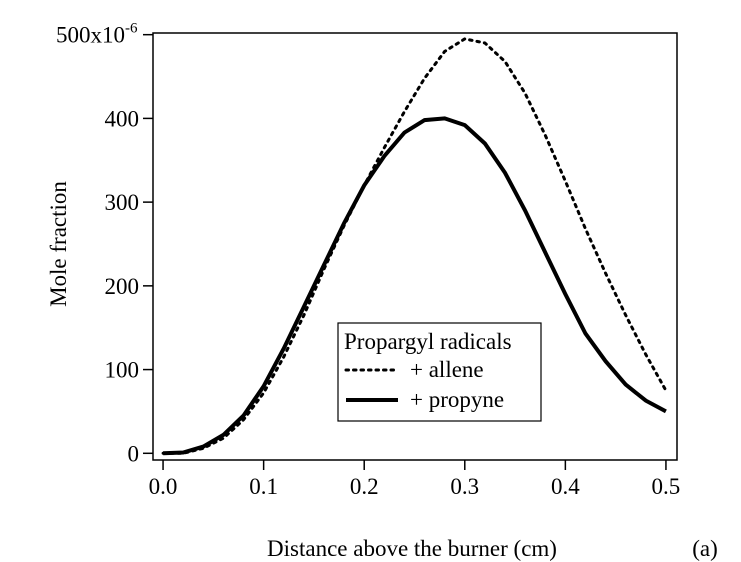 This screenshot has height=562, width=741. What do you see at coordinates (122, 118) in the screenshot?
I see `y-tick-label: 400` at bounding box center [122, 118].